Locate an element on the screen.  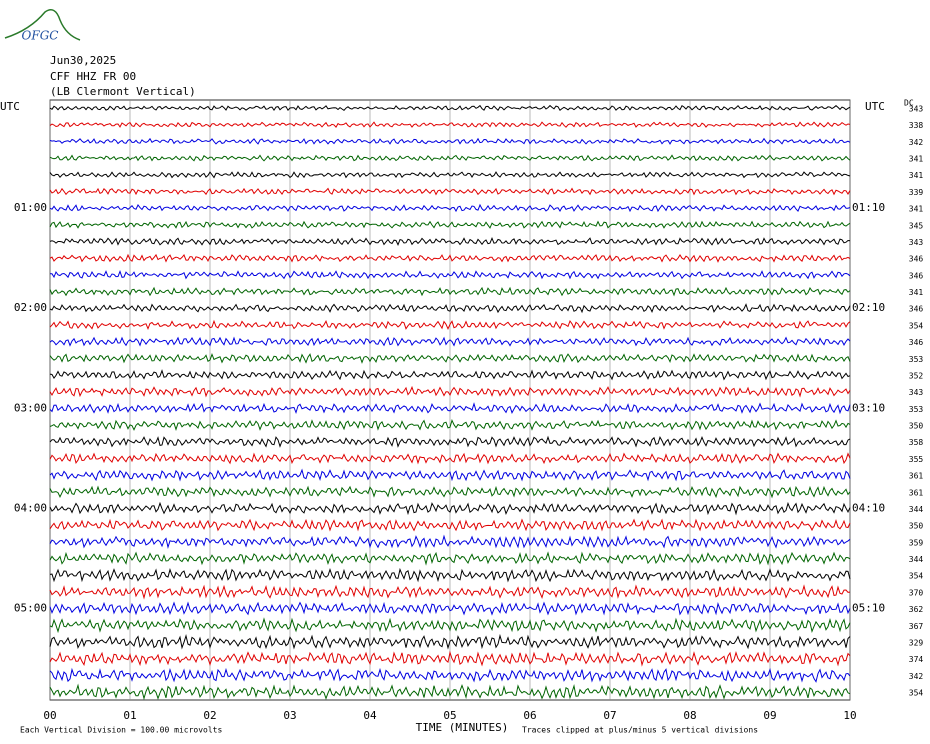
logo: OFGC is located at coordinates (40, 36).